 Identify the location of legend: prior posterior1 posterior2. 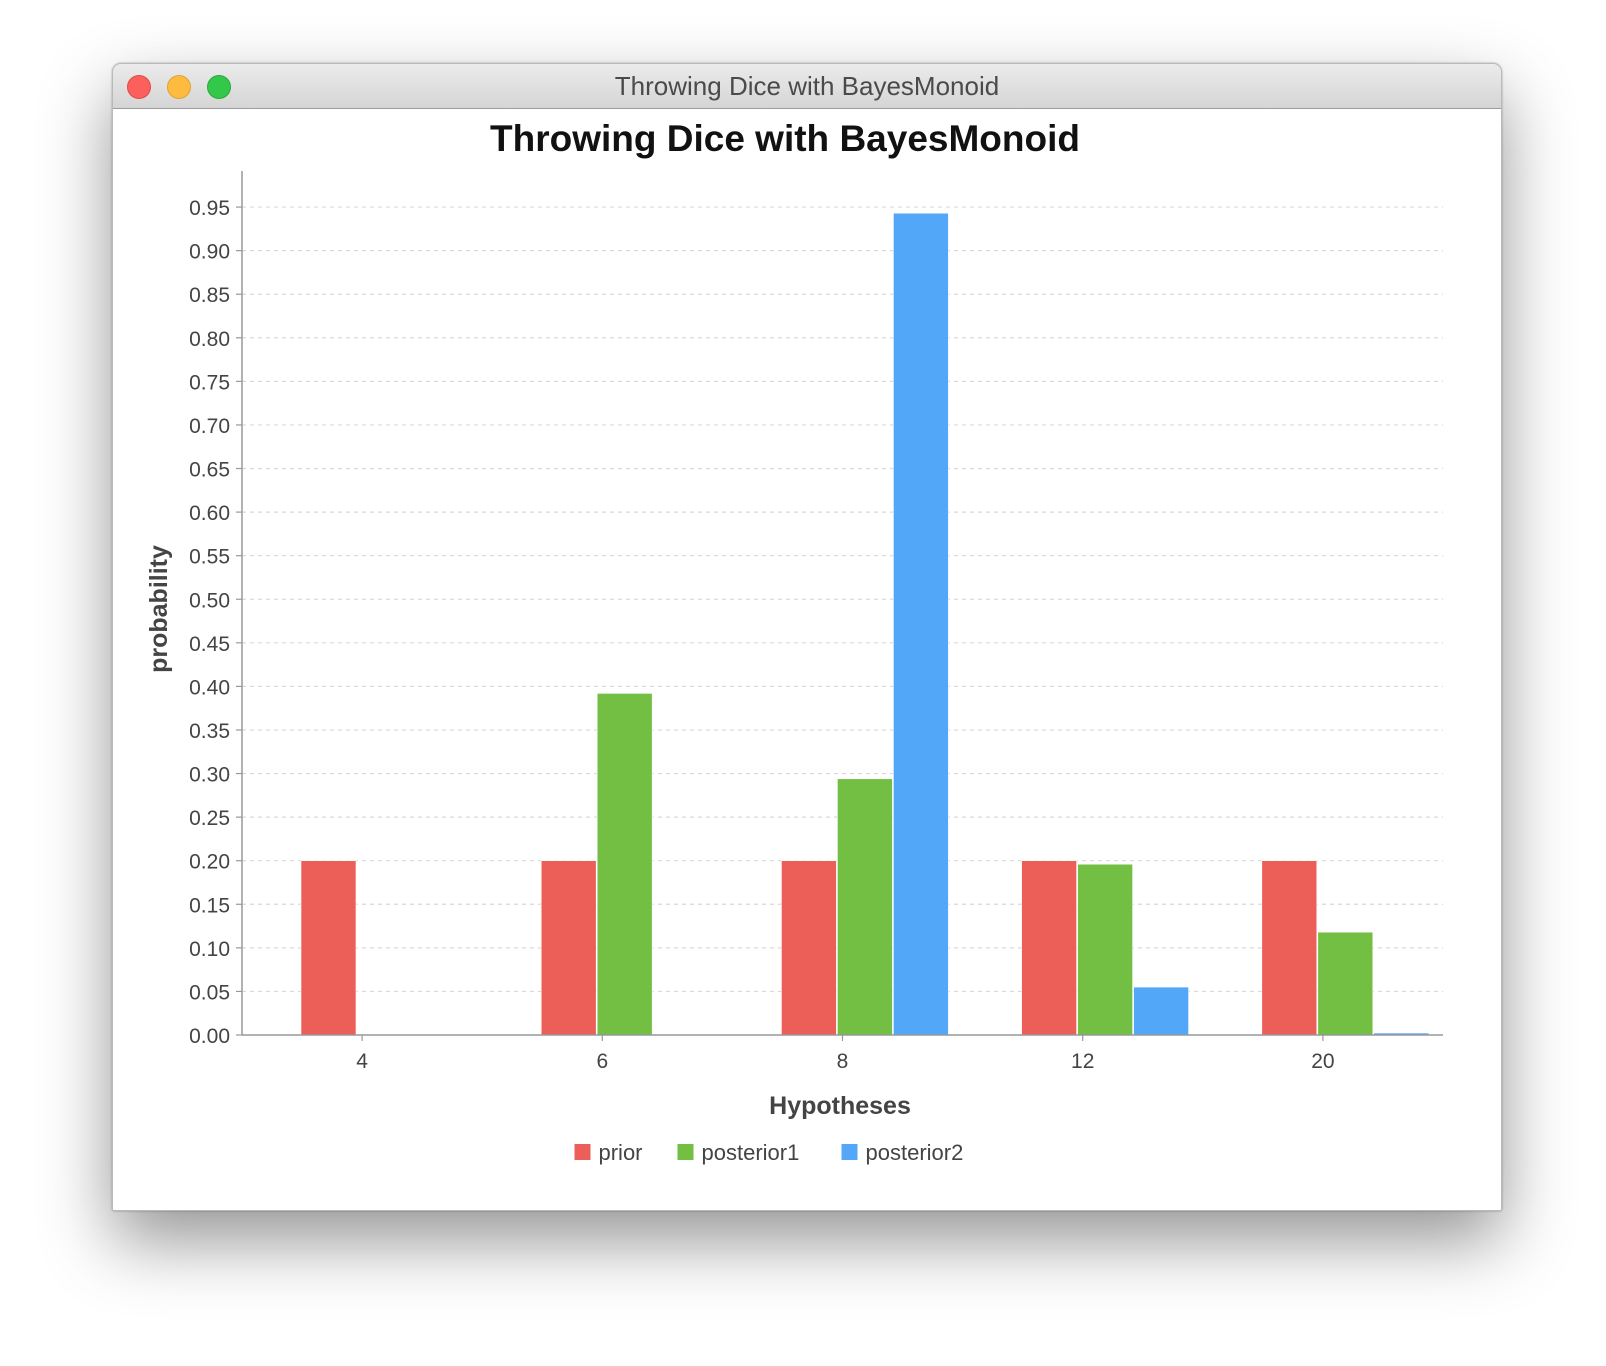
(769, 1152).